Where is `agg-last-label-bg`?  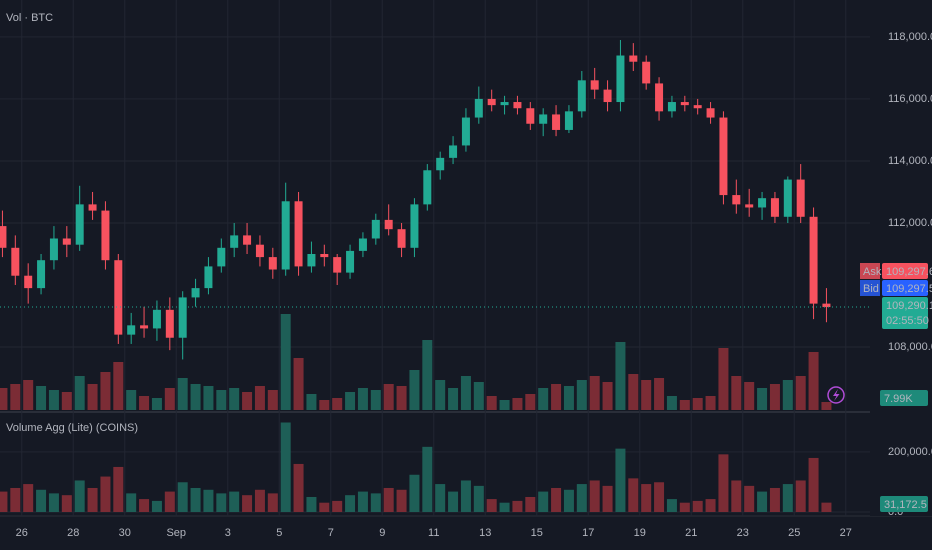
agg-last-label-bg is located at coordinates (904, 504).